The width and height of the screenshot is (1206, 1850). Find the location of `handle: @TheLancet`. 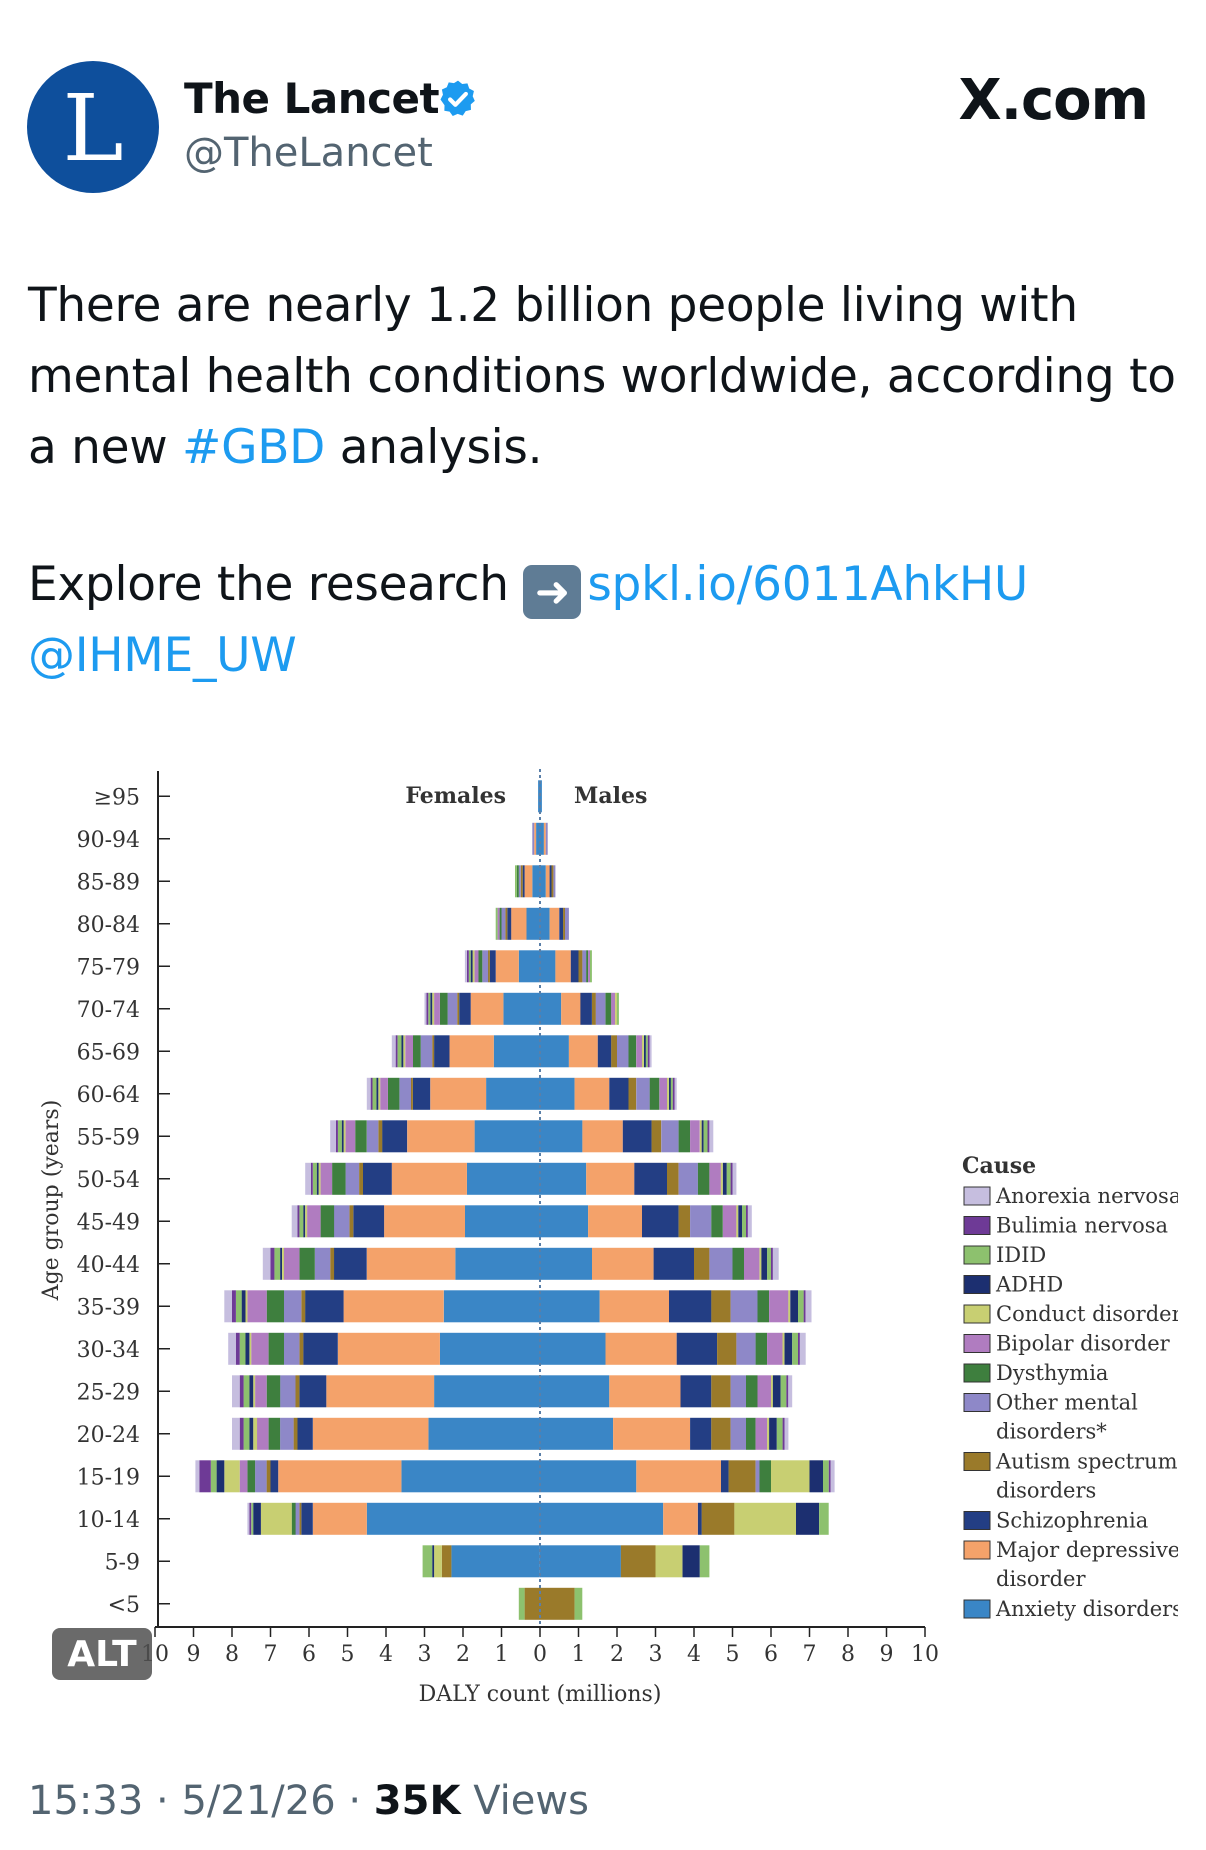

handle: @TheLancet is located at coordinates (308, 153).